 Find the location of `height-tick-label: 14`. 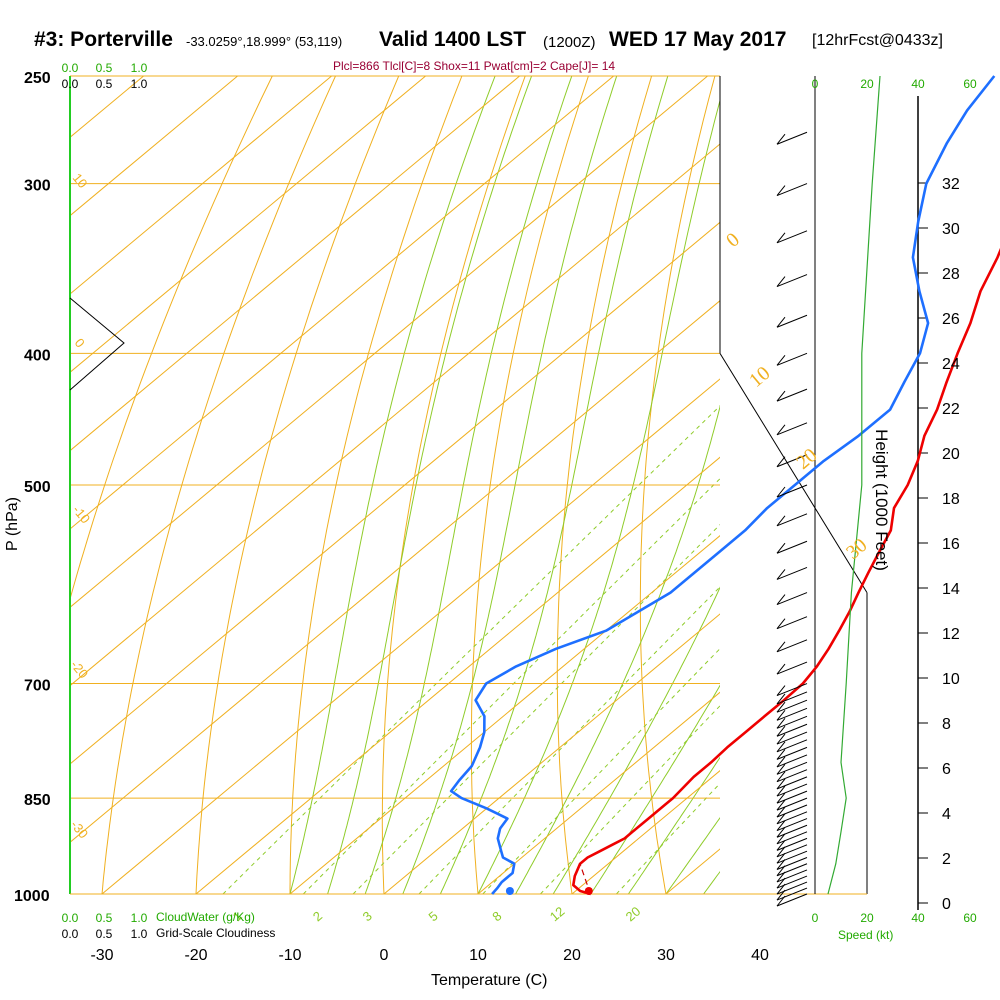

height-tick-label: 14 is located at coordinates (951, 589).